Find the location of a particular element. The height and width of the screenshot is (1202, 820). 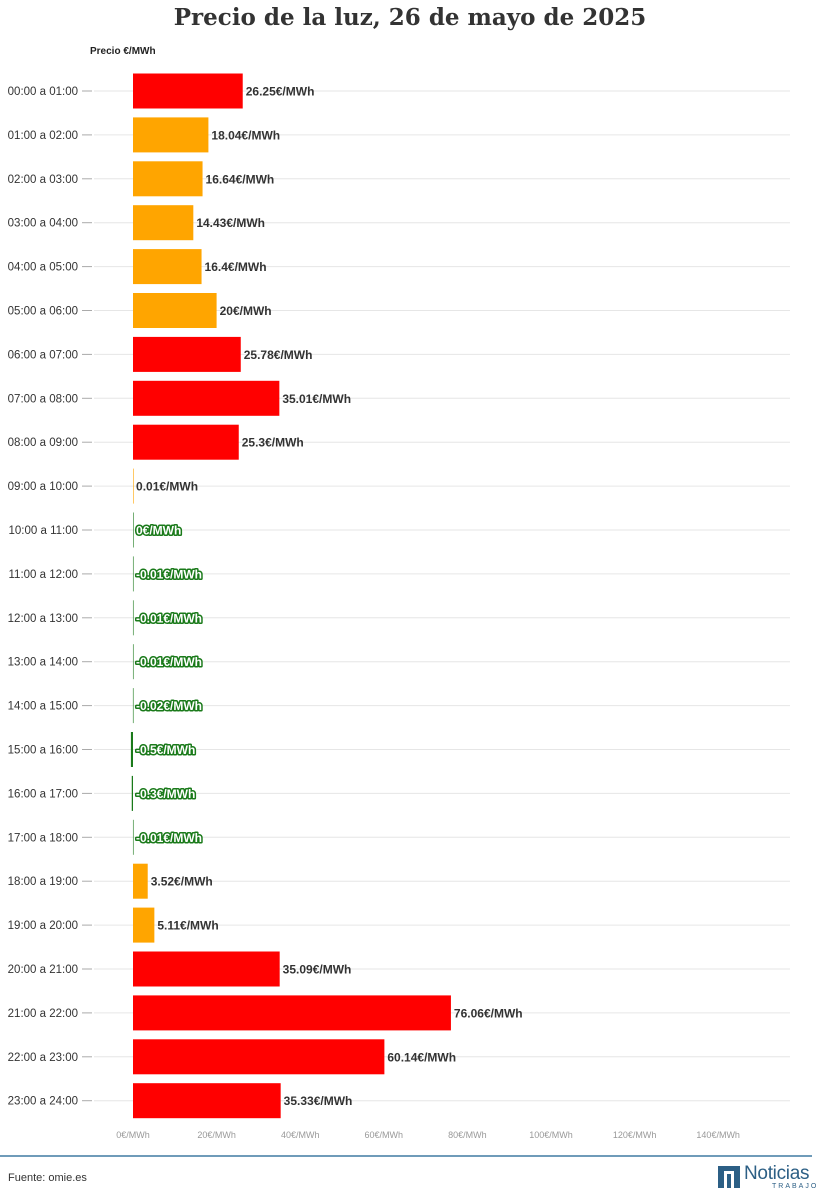

data-label: 0€/MWh is located at coordinates (158, 531).